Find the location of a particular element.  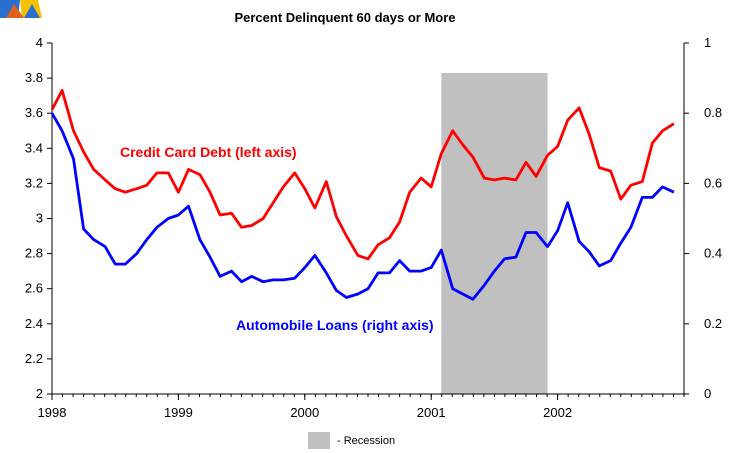

x-tick-label: 1999 is located at coordinates (178, 412).